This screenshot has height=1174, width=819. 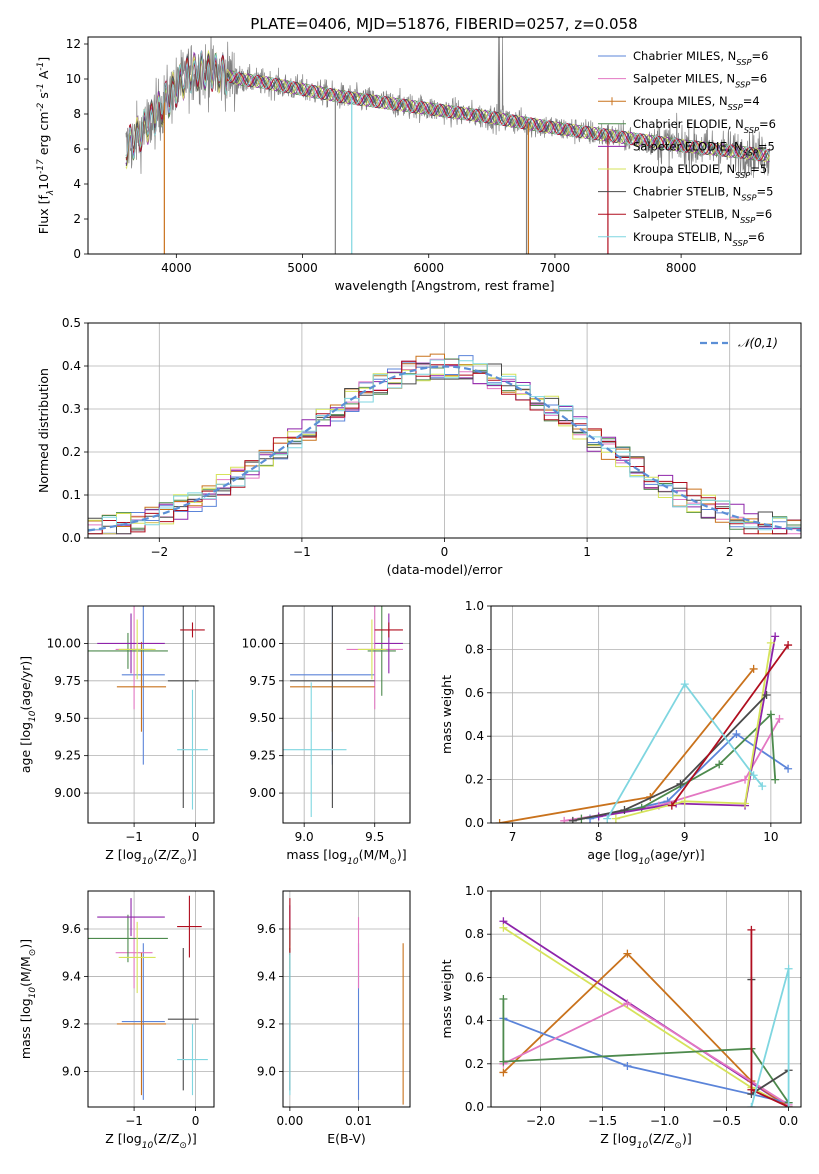 I want to click on weight_vs_age-frame, so click(x=646, y=714).